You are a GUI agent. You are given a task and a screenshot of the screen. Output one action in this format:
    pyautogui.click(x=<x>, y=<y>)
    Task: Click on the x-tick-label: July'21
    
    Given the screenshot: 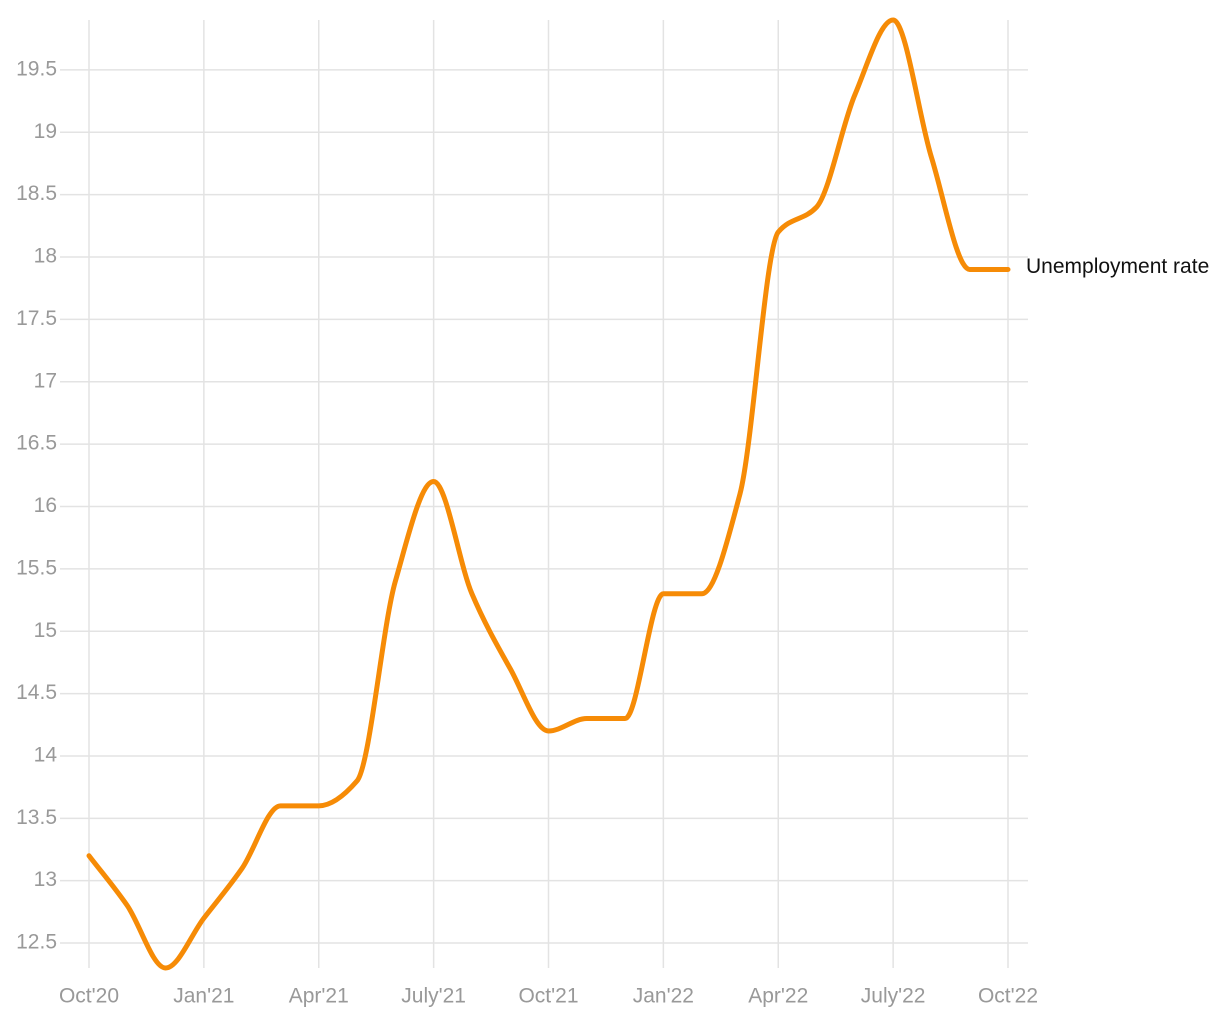 What is the action you would take?
    pyautogui.click(x=433, y=996)
    